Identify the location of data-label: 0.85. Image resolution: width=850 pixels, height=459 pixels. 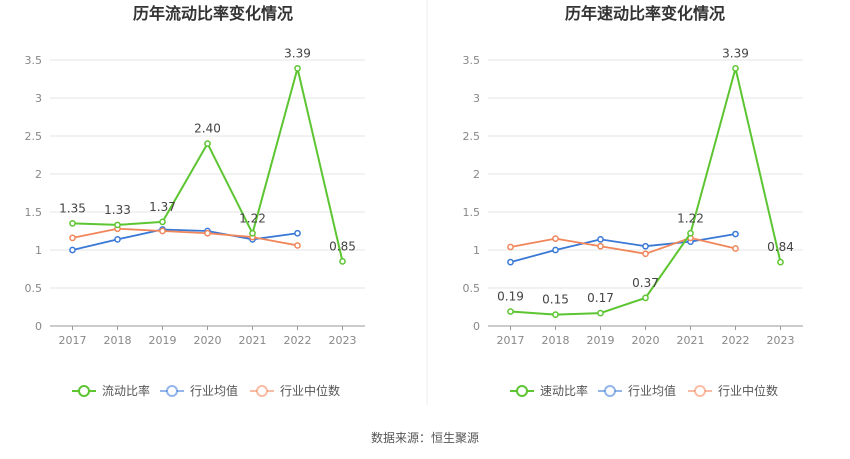
(342, 246).